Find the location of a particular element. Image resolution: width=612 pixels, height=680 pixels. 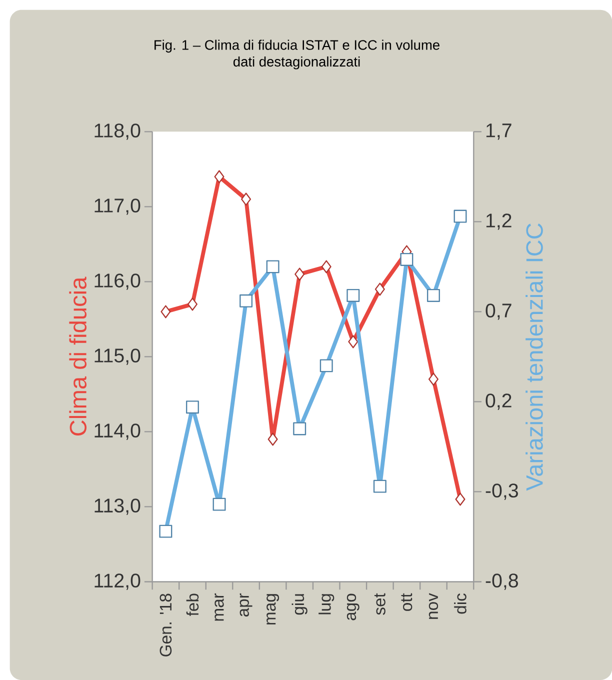

chart-title: Fig. 1 – Clima di fiducia ISTAT e ICC in volume is located at coordinates (297, 46).